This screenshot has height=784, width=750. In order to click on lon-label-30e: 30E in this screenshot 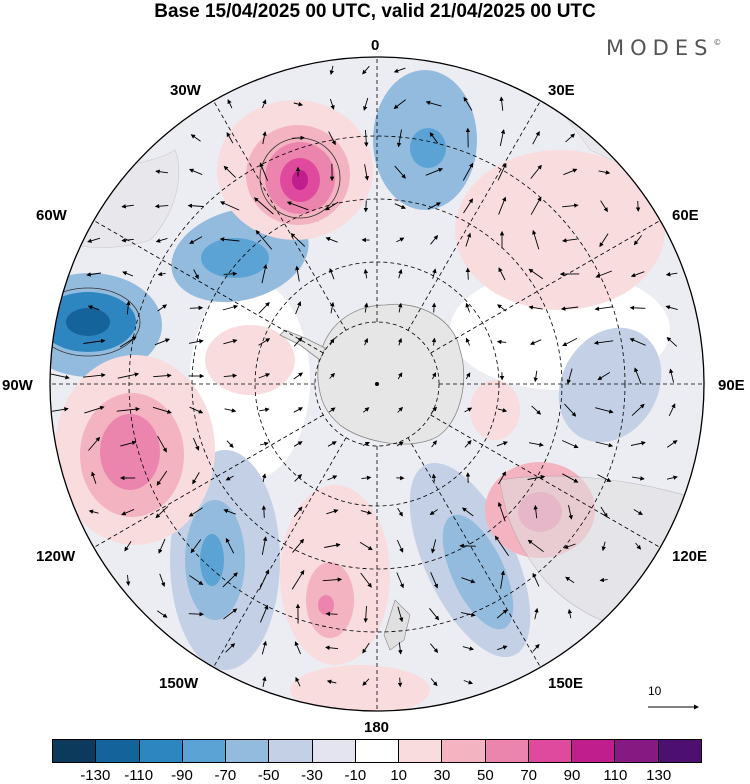, I will do `click(561, 90)`.